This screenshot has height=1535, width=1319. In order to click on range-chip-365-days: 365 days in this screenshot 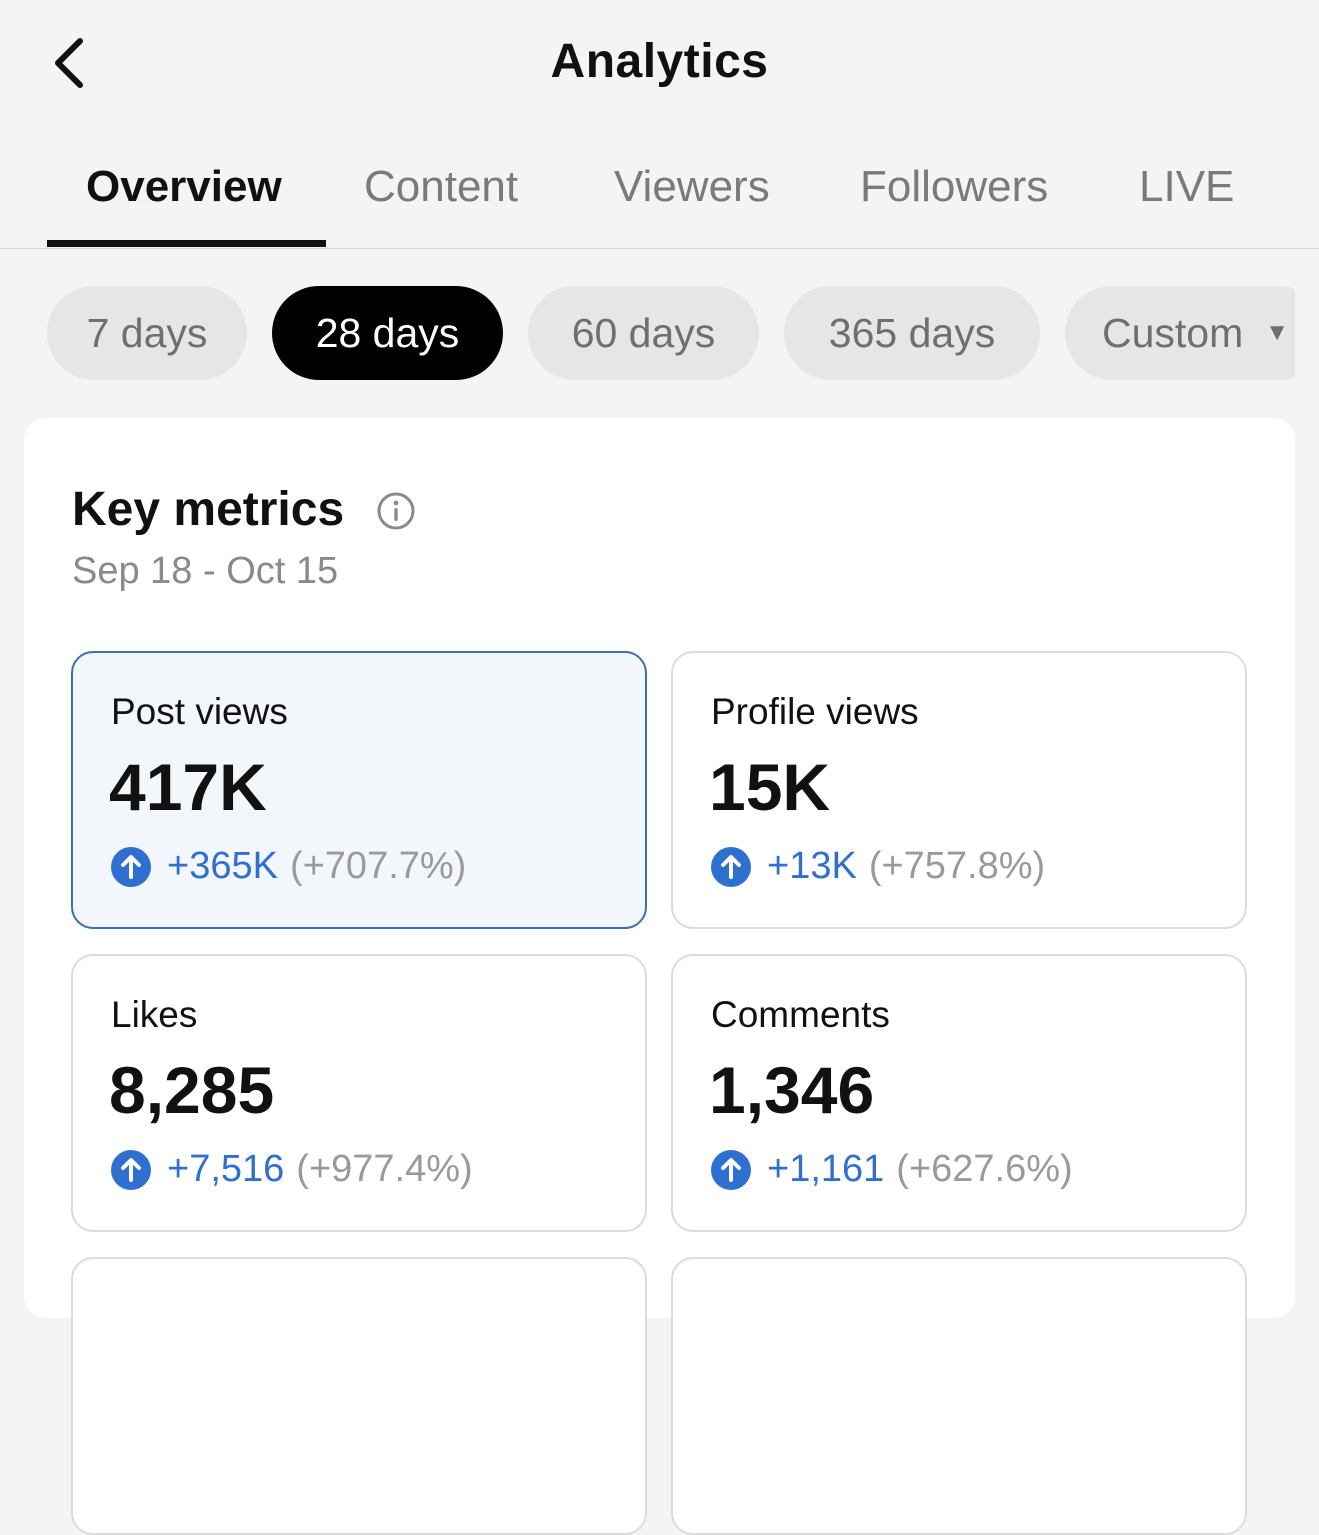, I will do `click(912, 333)`.